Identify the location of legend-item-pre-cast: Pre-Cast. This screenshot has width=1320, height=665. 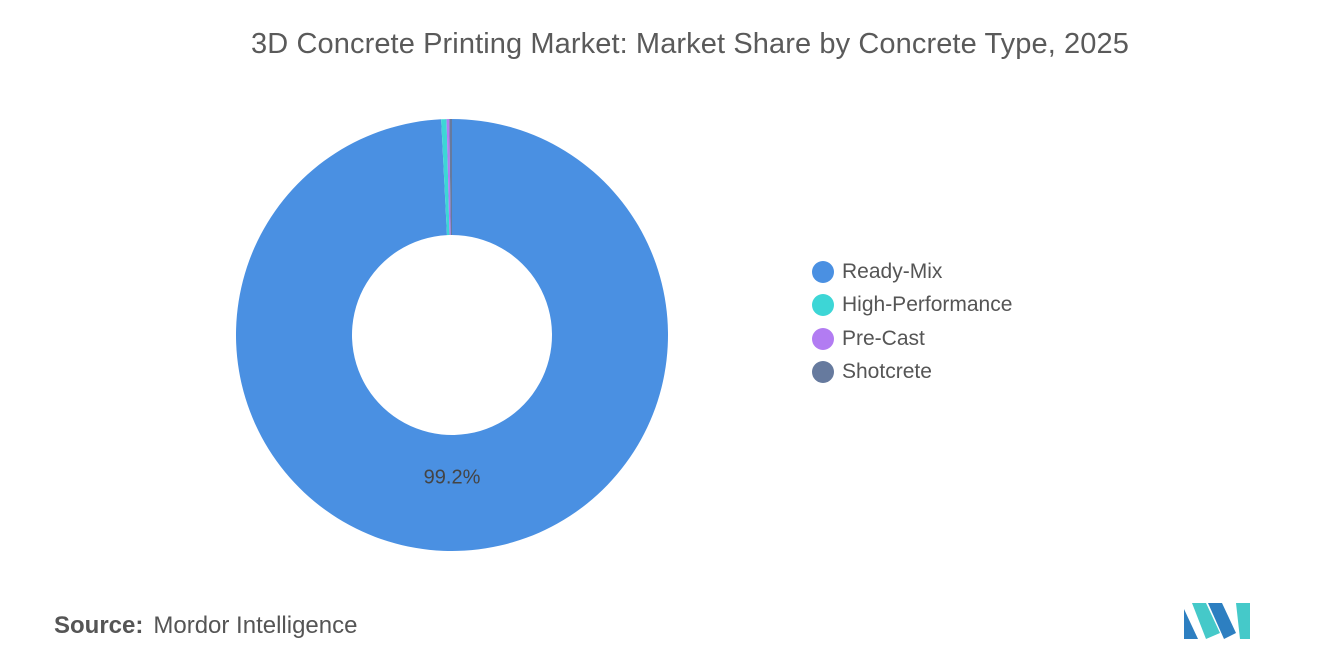
(912, 339).